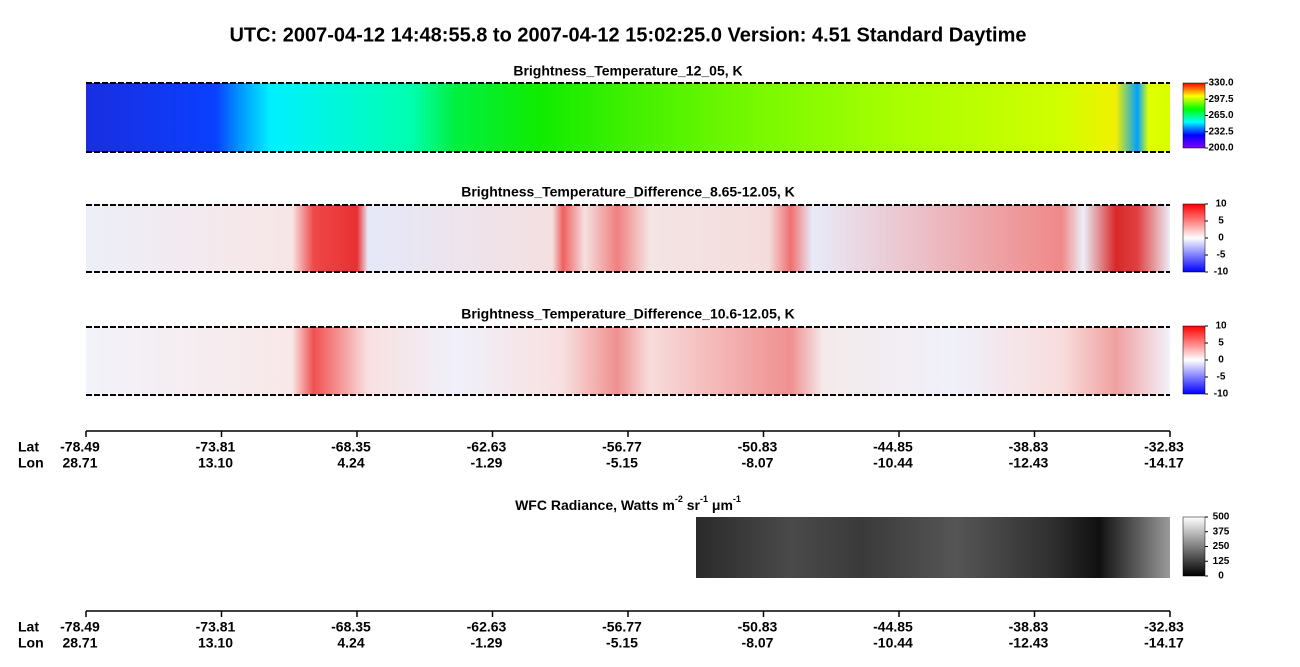 Image resolution: width=1300 pixels, height=667 pixels. What do you see at coordinates (1220, 115) in the screenshot?
I see `colorbar-tick-label: 265.0` at bounding box center [1220, 115].